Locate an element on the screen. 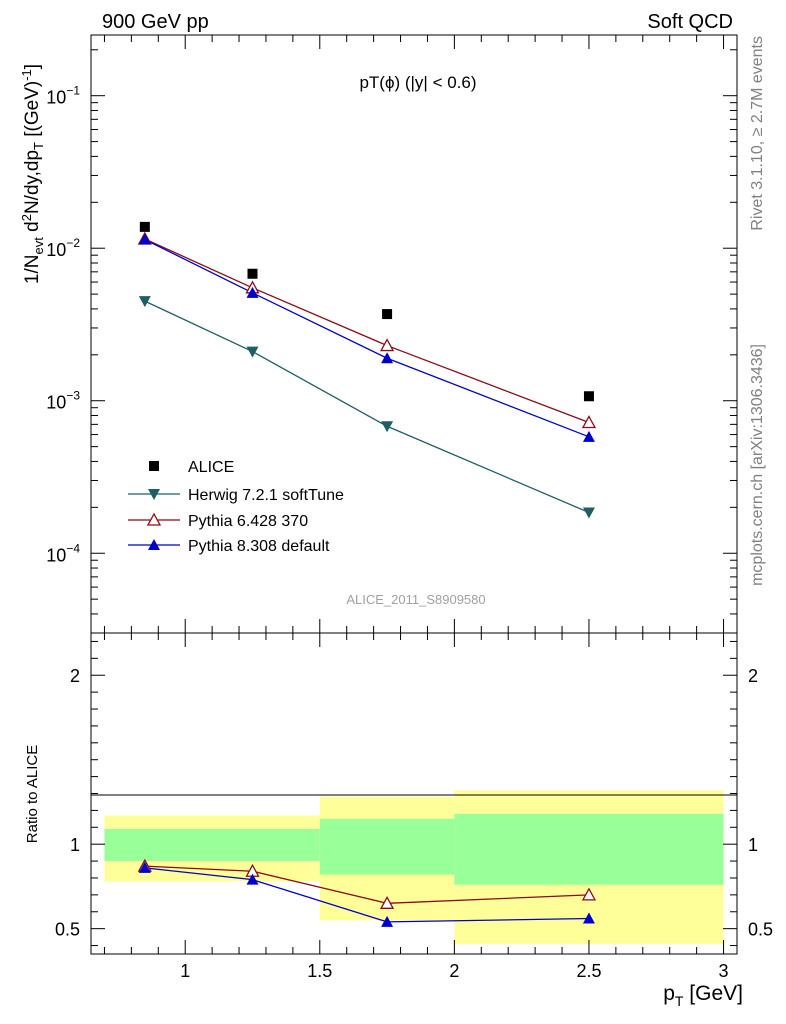 The image size is (786, 1024). header-left-label: 900 GeV pp is located at coordinates (155, 22).